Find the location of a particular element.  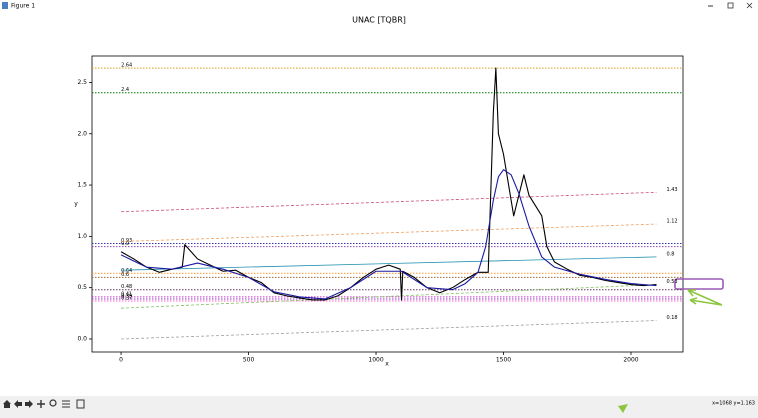

level-label: 0.9 is located at coordinates (125, 244).